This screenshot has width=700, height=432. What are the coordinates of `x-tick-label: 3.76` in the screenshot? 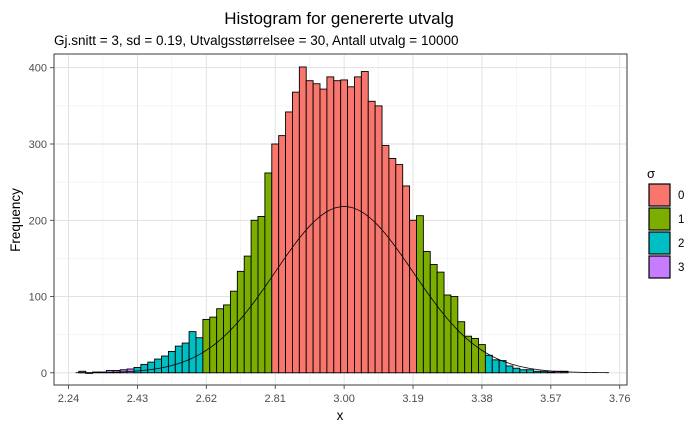 It's located at (619, 399).